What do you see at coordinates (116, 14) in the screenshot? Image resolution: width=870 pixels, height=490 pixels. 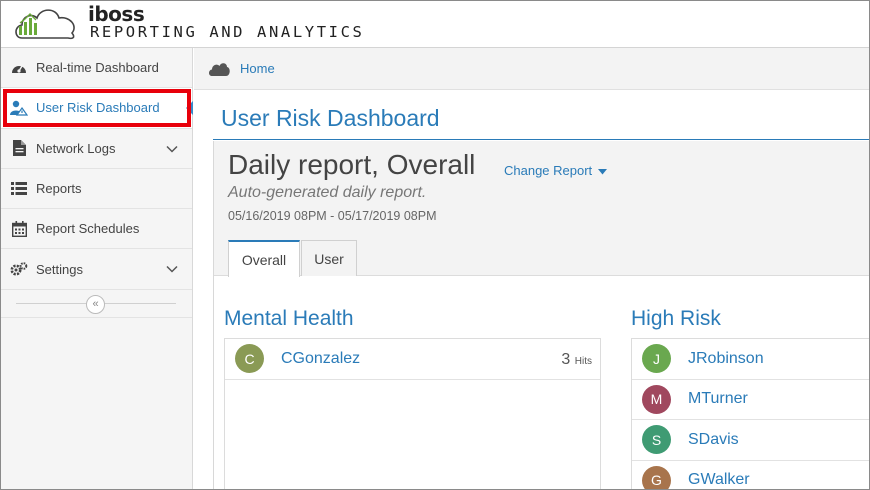 I see `brand-name: iboss` at bounding box center [116, 14].